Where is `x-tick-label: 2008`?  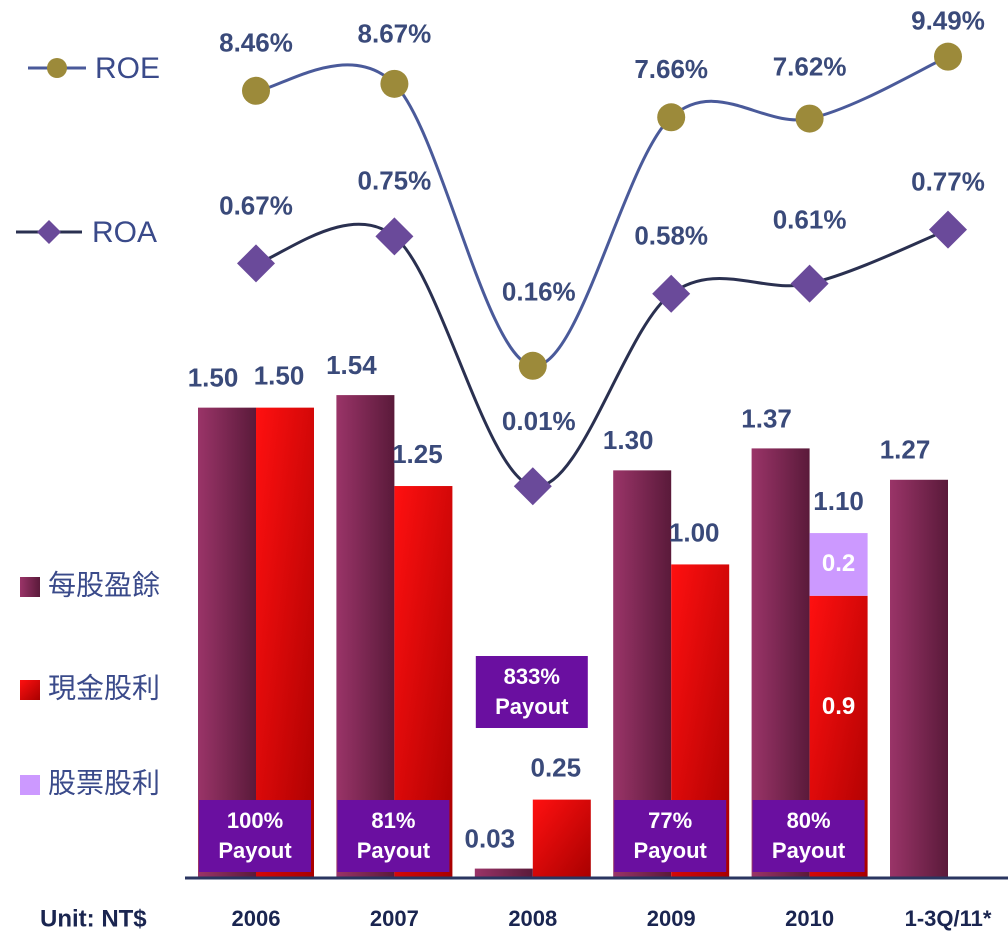 x-tick-label: 2008 is located at coordinates (532, 918).